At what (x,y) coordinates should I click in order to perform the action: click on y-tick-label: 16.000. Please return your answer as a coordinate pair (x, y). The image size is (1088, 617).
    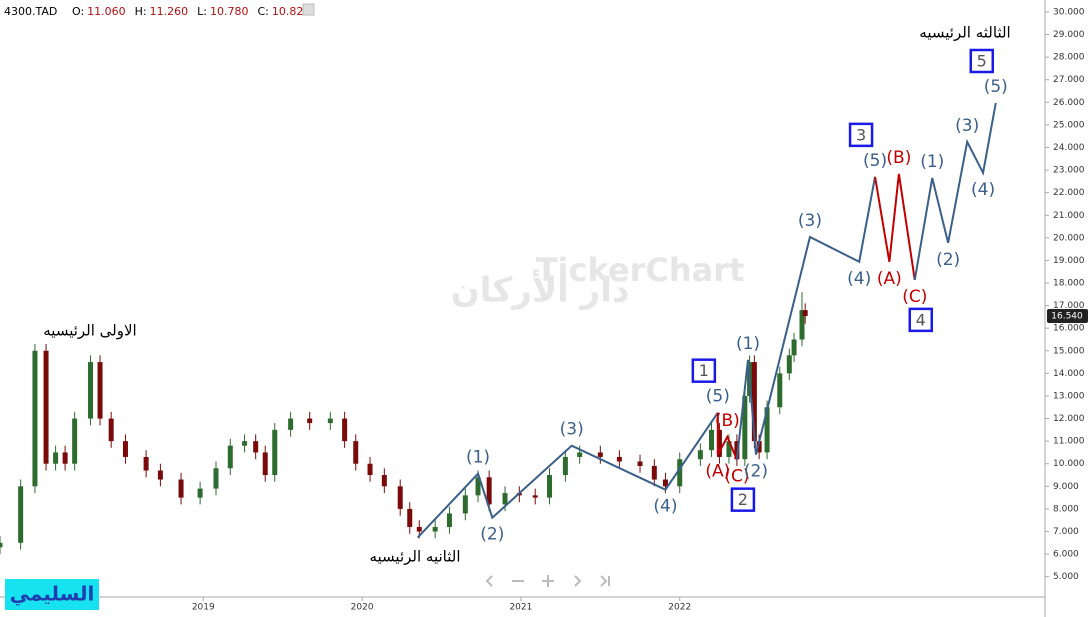
    Looking at the image, I should click on (1069, 329).